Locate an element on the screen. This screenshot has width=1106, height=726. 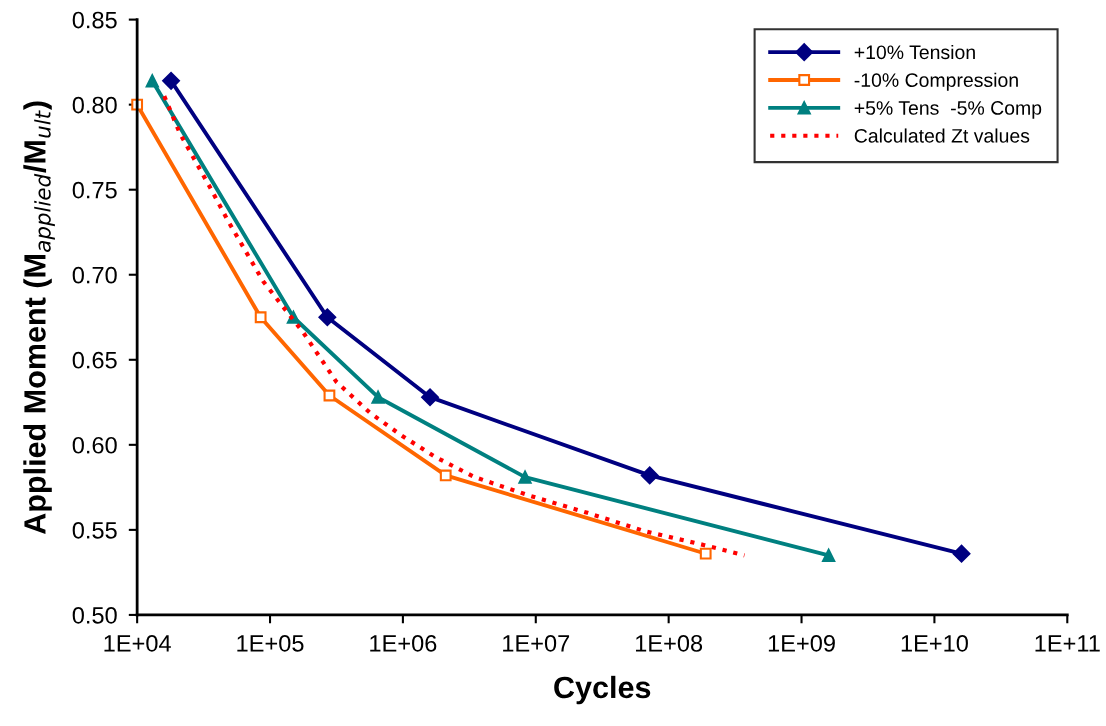
y-tick-label: 0.60 is located at coordinates (94, 445).